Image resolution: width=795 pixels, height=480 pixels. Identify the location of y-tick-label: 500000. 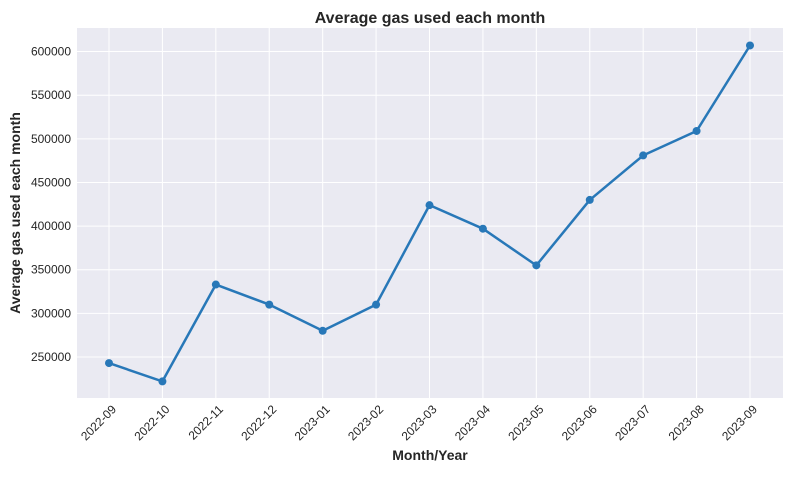
(51, 139).